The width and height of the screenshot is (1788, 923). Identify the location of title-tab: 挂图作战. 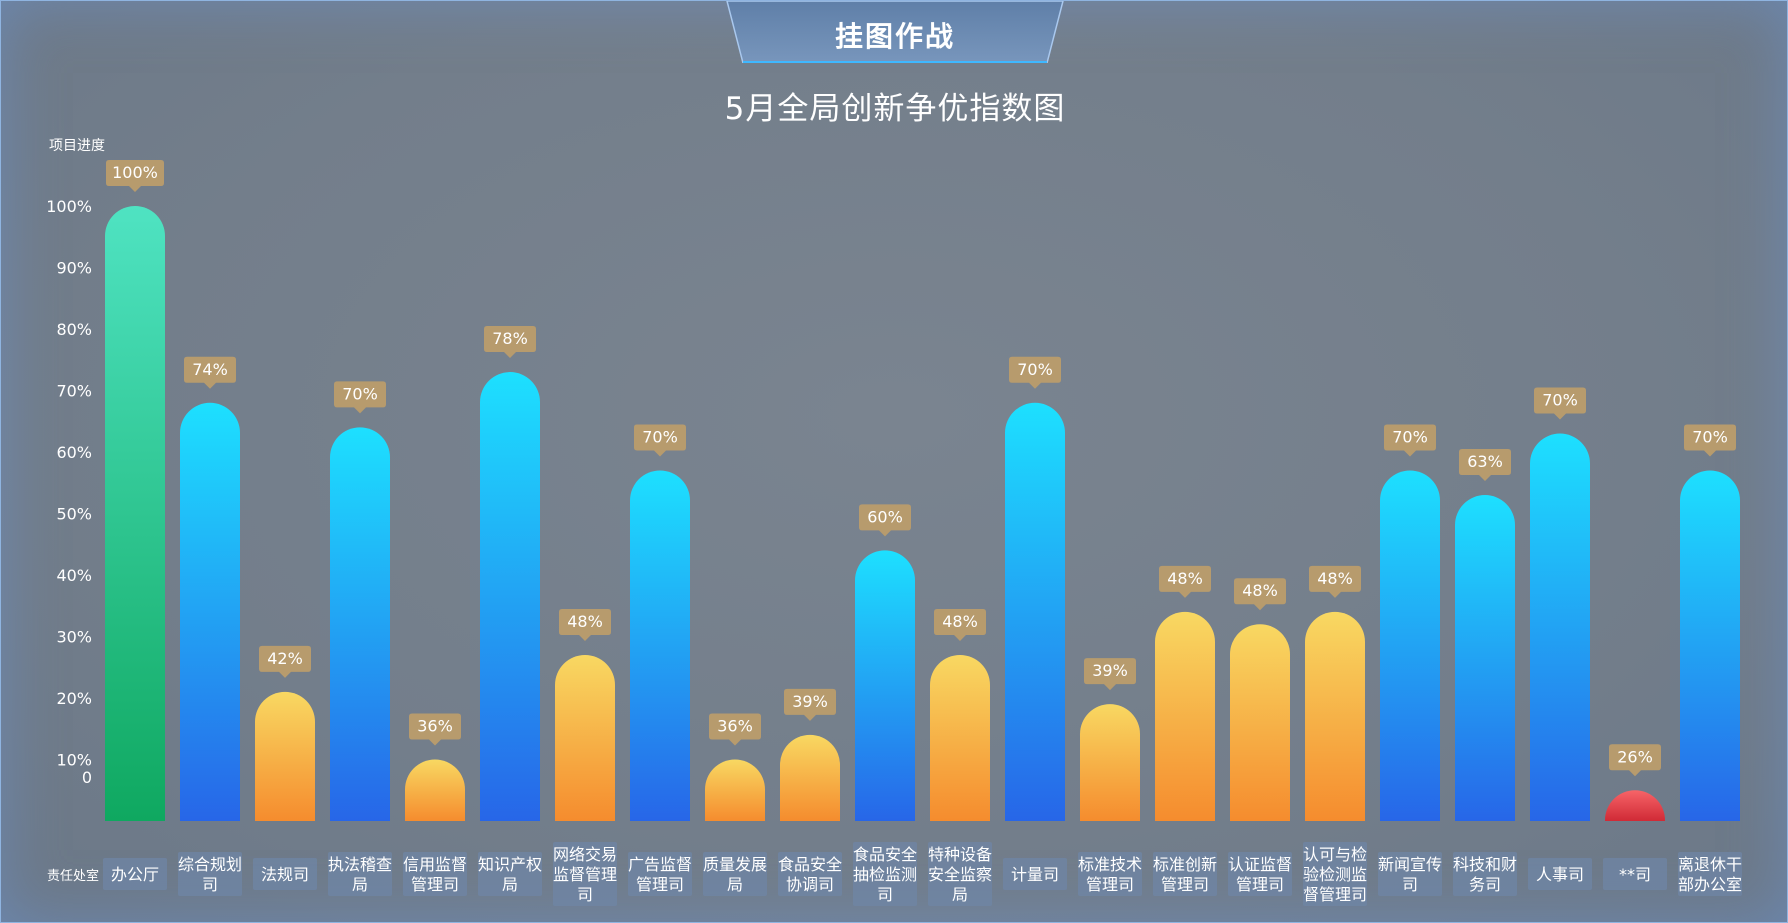
(895, 32).